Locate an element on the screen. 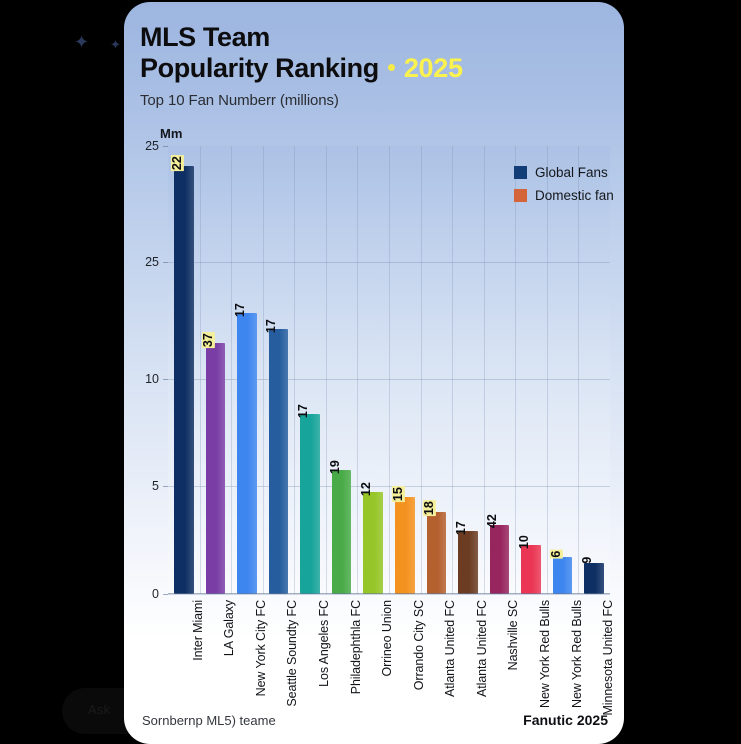 The height and width of the screenshot is (744, 741). y-axis-unit-label: Mm is located at coordinates (171, 133).